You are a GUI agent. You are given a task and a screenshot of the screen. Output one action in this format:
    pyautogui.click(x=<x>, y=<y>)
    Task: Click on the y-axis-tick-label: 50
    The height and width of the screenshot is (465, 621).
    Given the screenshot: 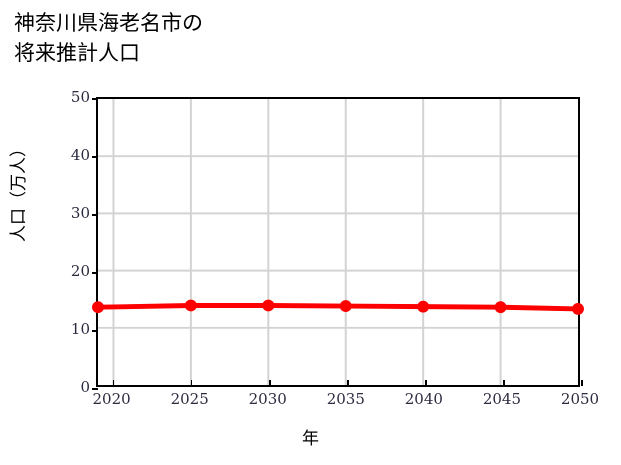 What is the action you would take?
    pyautogui.click(x=80, y=97)
    